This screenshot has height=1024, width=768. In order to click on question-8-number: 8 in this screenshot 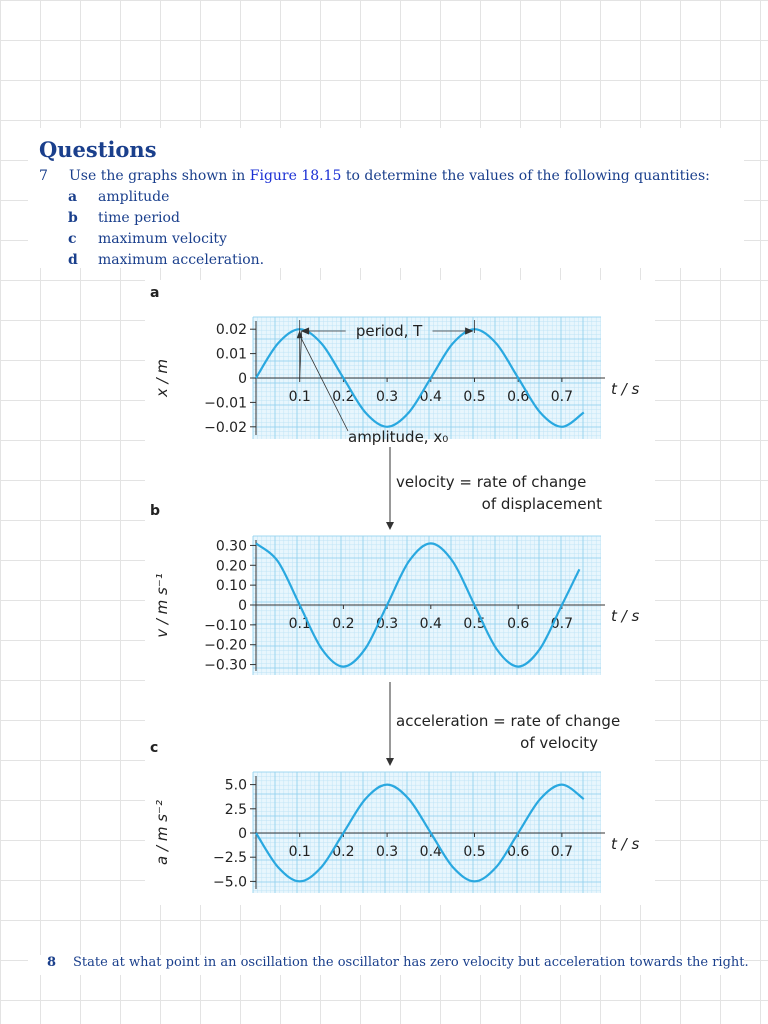, I will do `click(52, 962)`.